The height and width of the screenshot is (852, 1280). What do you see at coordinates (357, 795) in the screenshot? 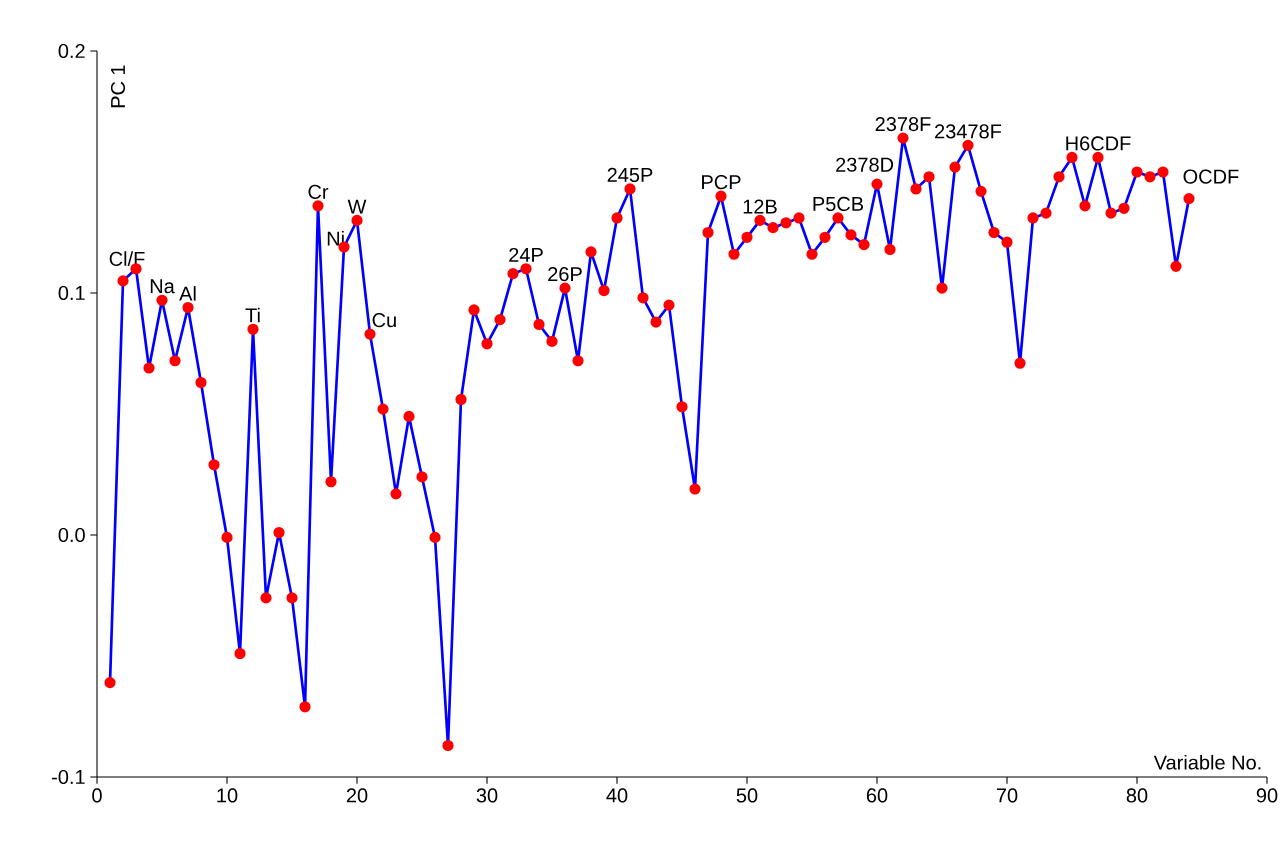
I see `x-tick-label: 20` at bounding box center [357, 795].